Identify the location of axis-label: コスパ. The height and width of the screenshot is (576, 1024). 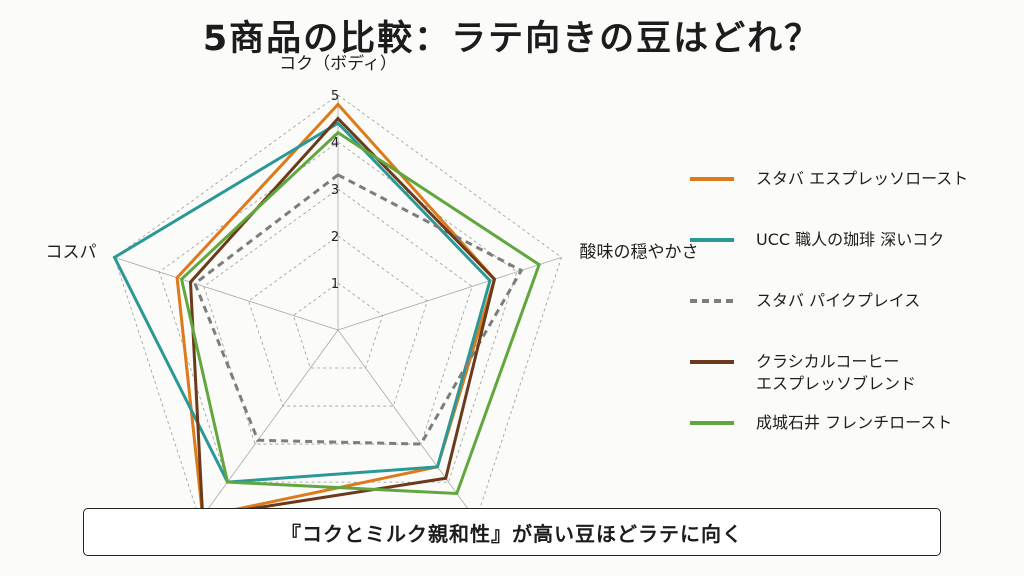
(71, 252).